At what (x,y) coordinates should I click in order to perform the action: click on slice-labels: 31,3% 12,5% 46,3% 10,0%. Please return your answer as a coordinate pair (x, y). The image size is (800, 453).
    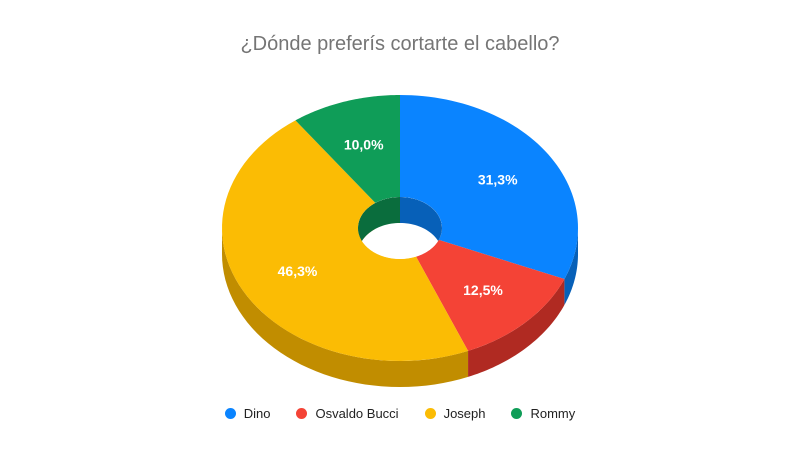
    Looking at the image, I should click on (398, 218).